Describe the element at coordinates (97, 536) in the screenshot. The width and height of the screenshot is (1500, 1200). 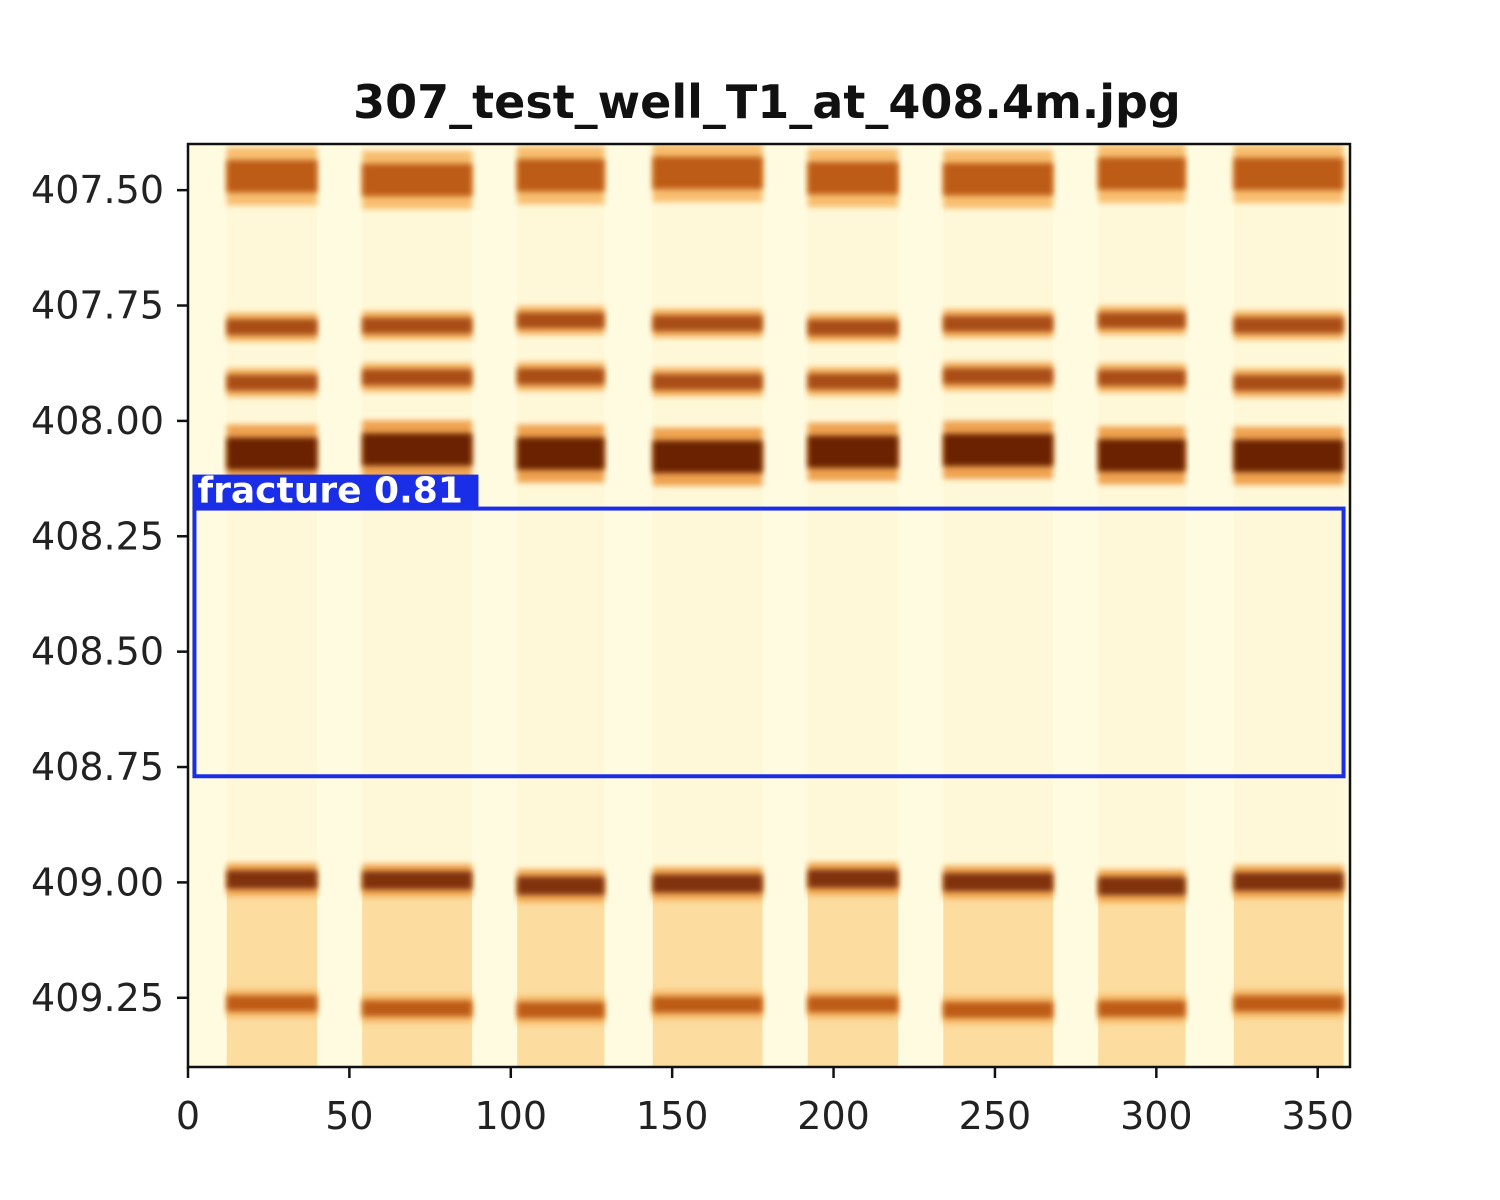
I see `y-tick-label: 408.25` at that location.